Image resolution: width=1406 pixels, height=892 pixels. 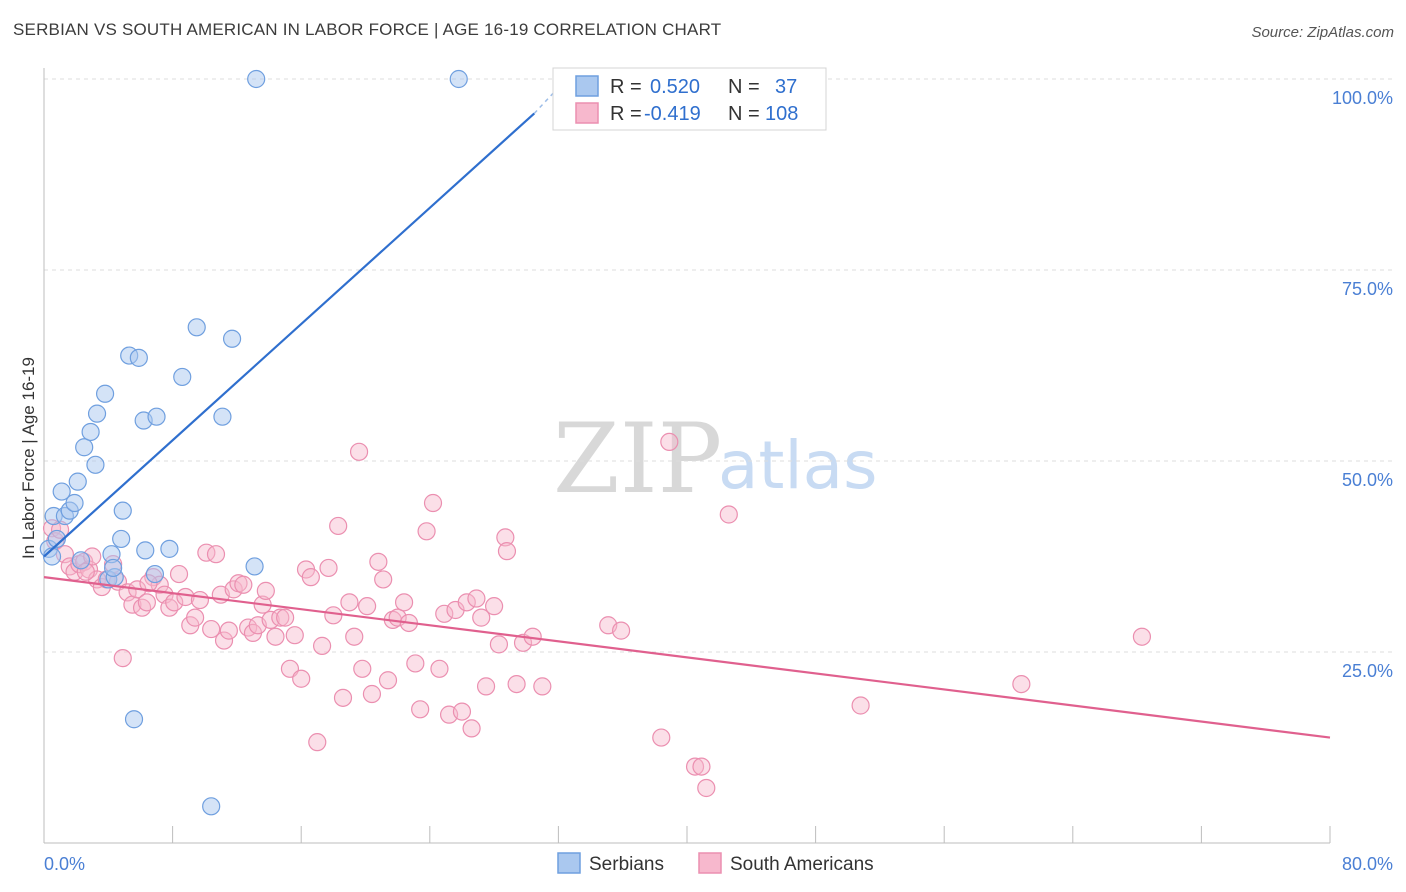 What do you see at coordinates (28, 458) in the screenshot?
I see `y-axis-label: In Labor Force | Age 16-19` at bounding box center [28, 458].